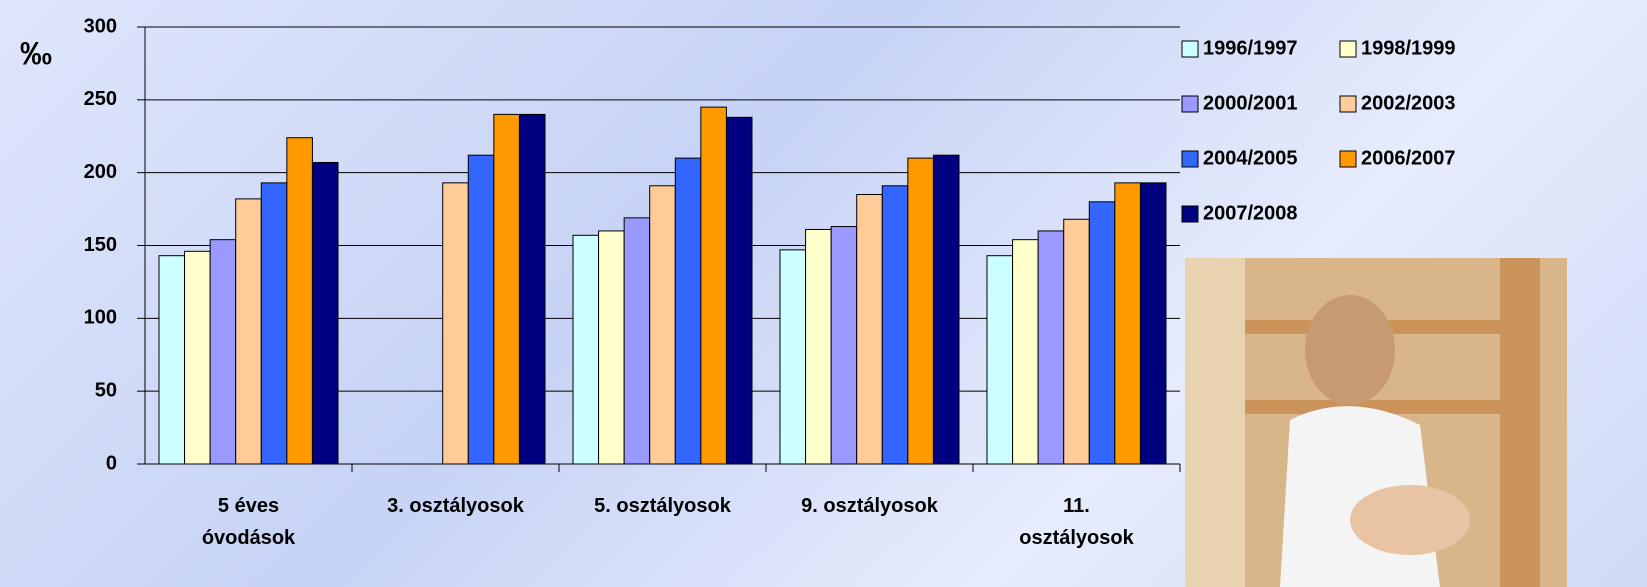  I want to click on legend-label: 2000/2001, so click(1250, 103).